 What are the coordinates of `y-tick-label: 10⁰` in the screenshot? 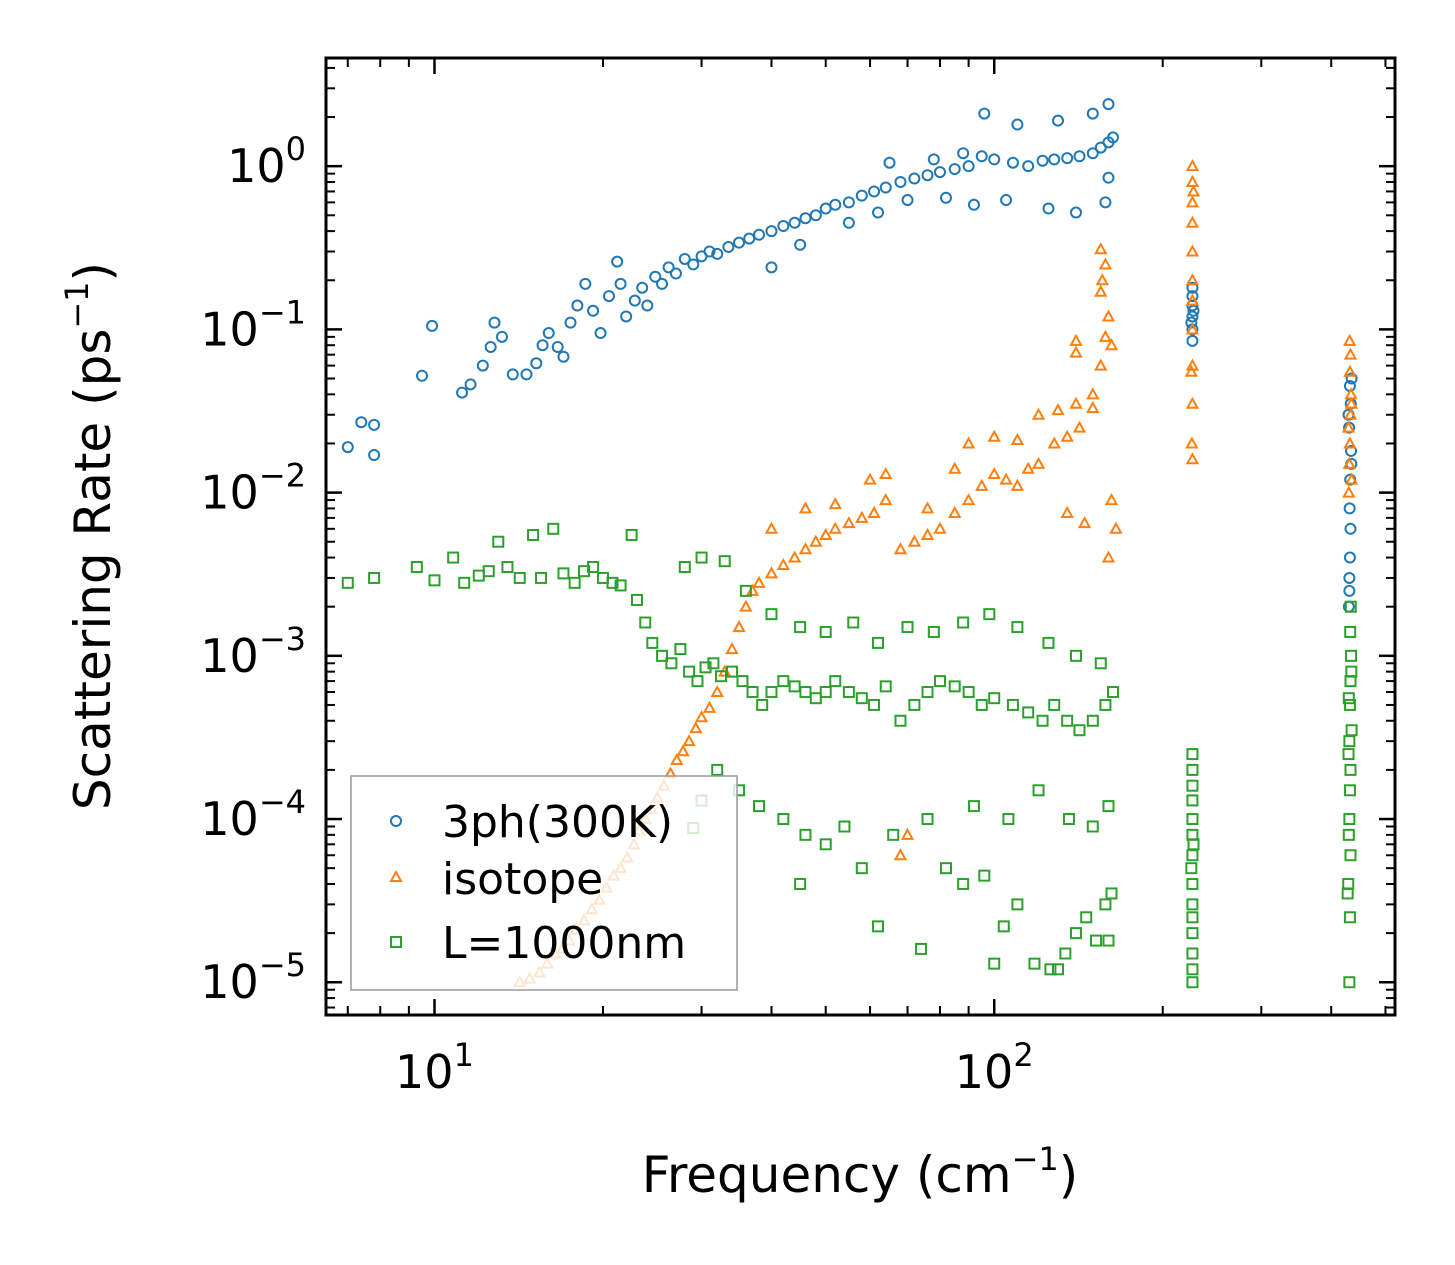 It's located at (266, 161).